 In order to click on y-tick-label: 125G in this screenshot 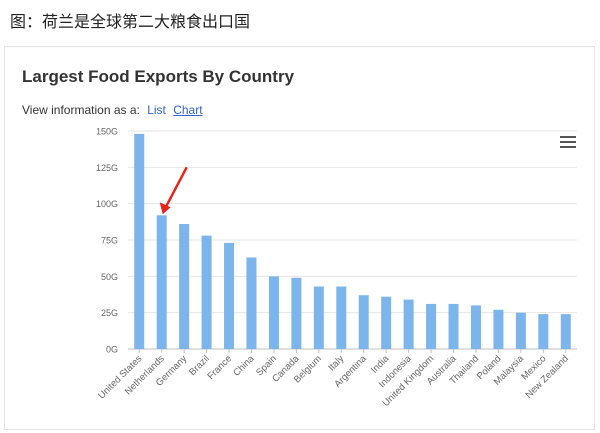, I will do `click(107, 168)`.